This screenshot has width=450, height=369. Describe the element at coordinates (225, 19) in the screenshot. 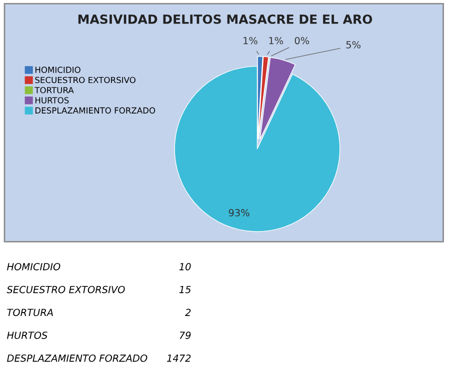

I see `chart-title: MASIVIDAD DELITOS MASACRE DE EL ARO` at that location.